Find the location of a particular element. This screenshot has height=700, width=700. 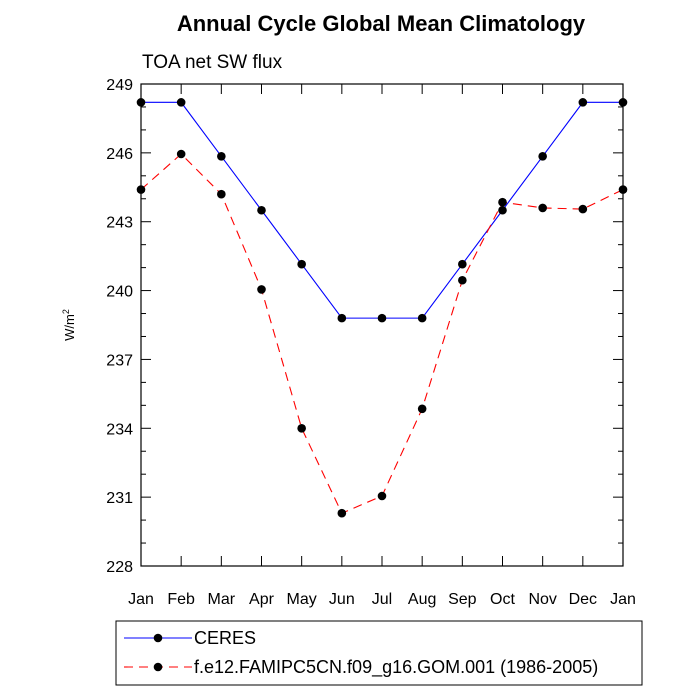

x-tick-label: Feb is located at coordinates (181, 599).